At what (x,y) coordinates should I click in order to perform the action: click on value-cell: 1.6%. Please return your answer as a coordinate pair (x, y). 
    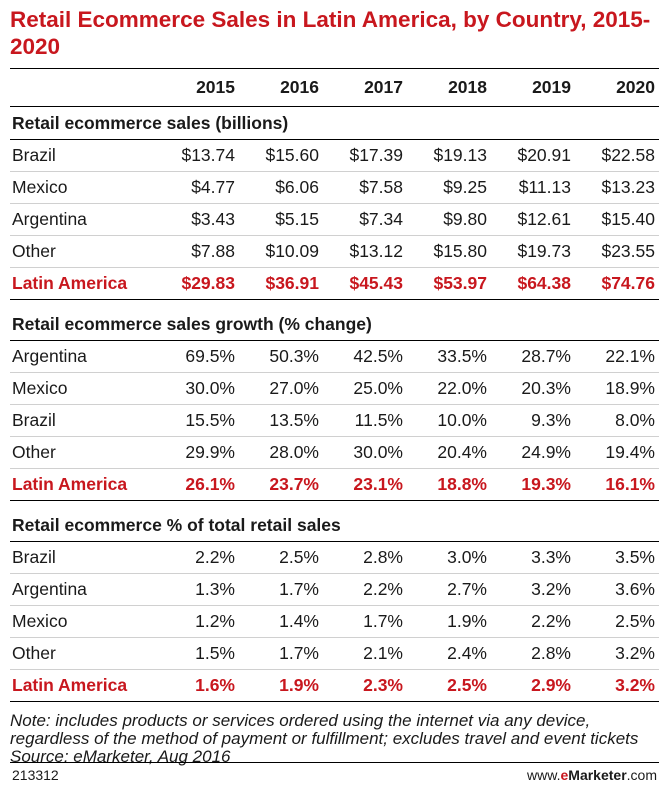
    Looking at the image, I should click on (197, 685).